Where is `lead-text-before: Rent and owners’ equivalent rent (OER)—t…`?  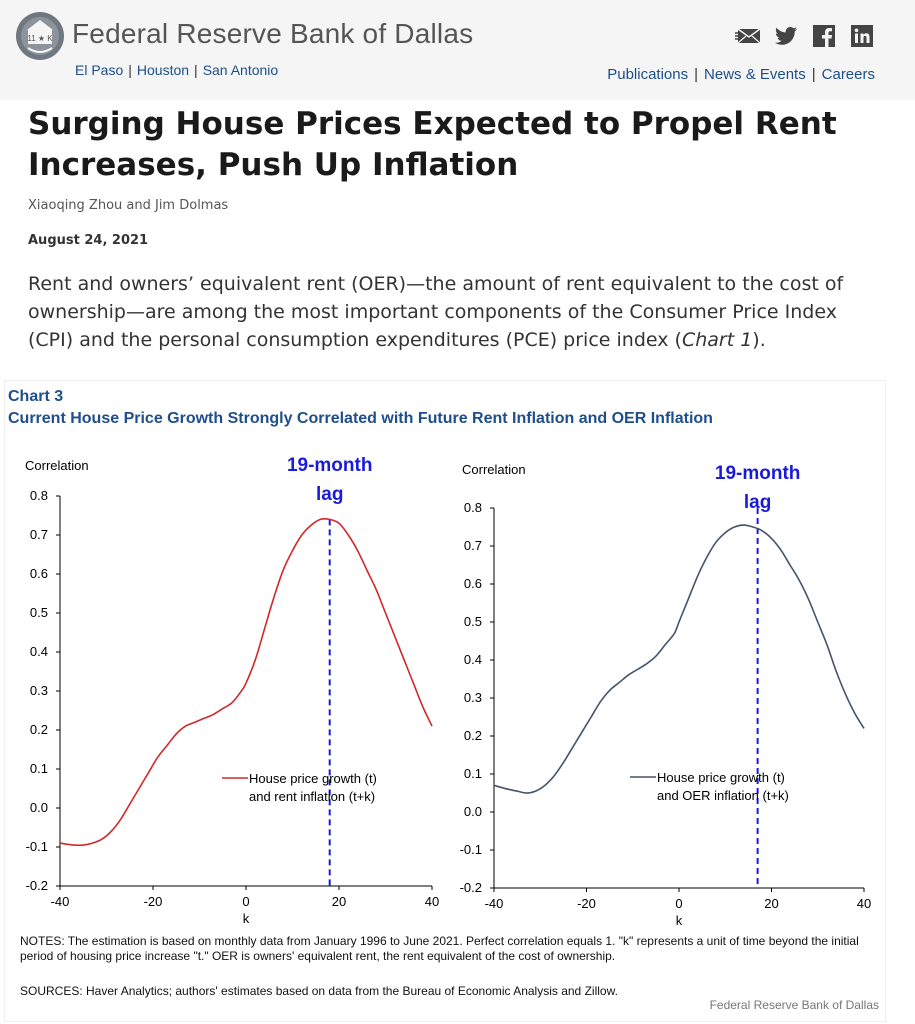 lead-text-before: Rent and owners’ equivalent rent (OER)—t… is located at coordinates (436, 312).